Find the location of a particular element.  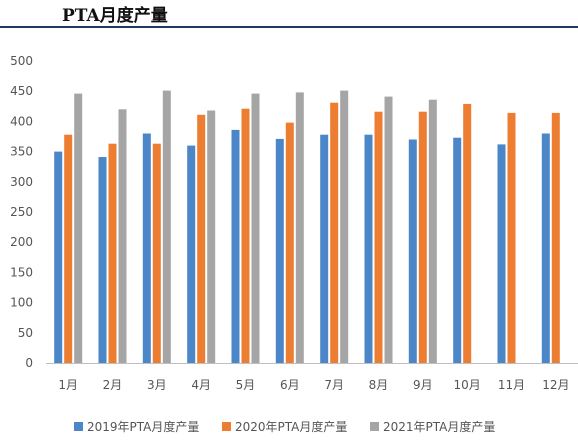

x-tick-label: 5月 is located at coordinates (246, 385).